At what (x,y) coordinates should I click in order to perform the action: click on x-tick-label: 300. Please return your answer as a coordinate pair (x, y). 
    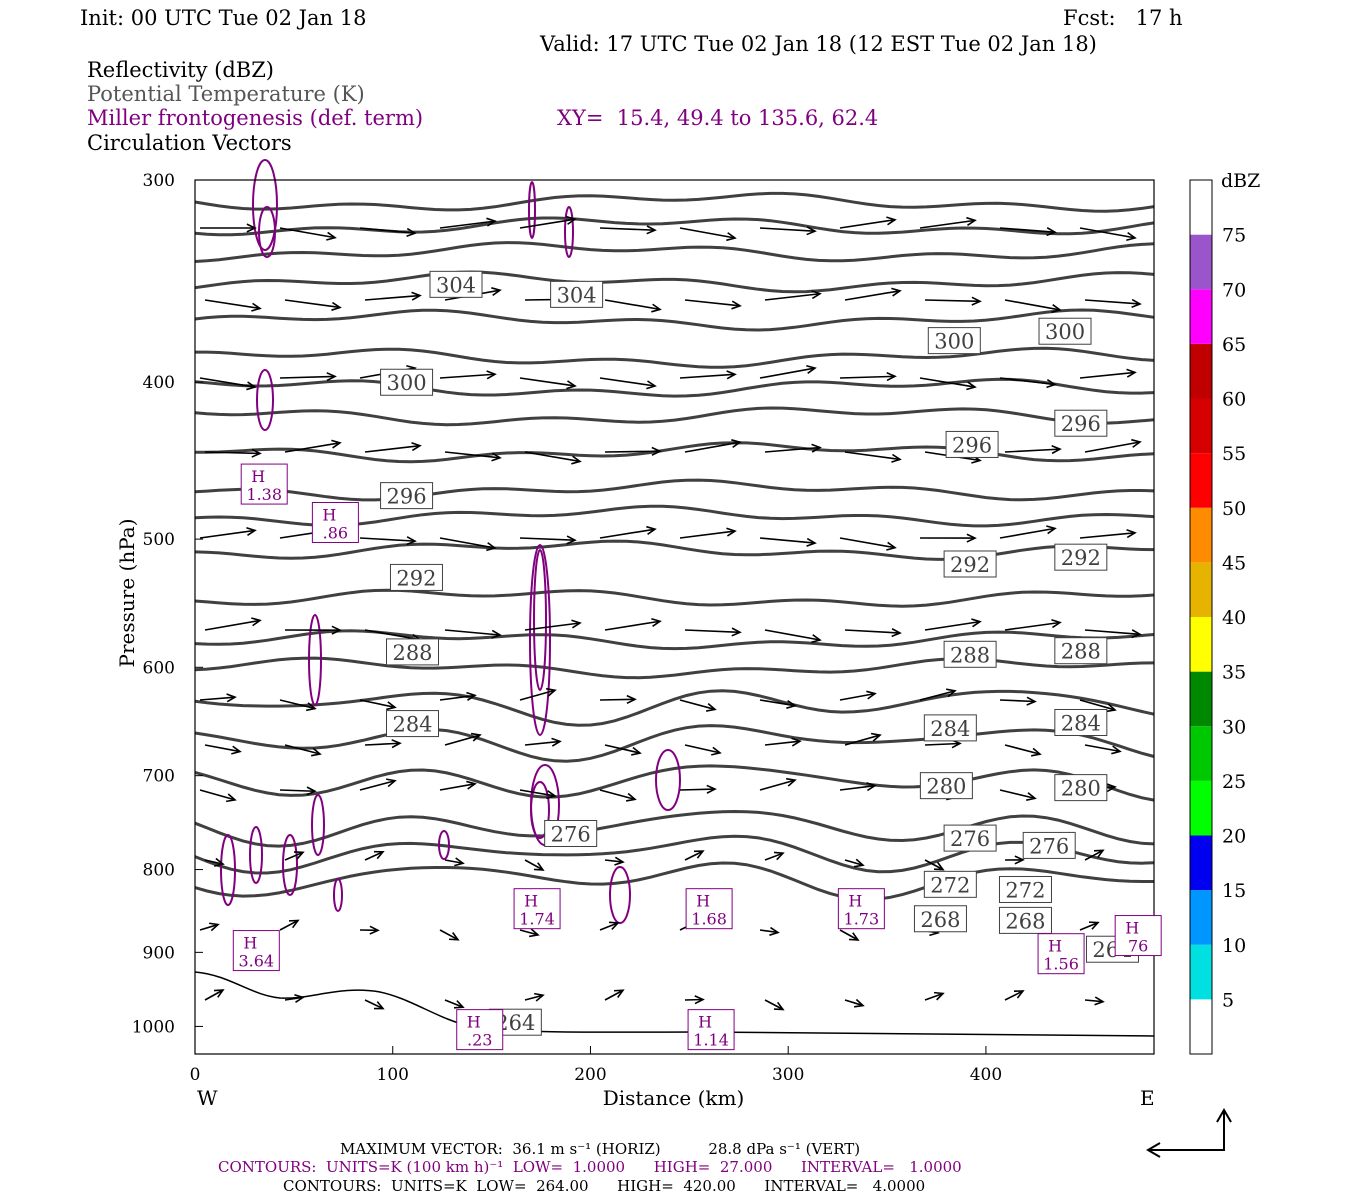
    Looking at the image, I should click on (788, 1075).